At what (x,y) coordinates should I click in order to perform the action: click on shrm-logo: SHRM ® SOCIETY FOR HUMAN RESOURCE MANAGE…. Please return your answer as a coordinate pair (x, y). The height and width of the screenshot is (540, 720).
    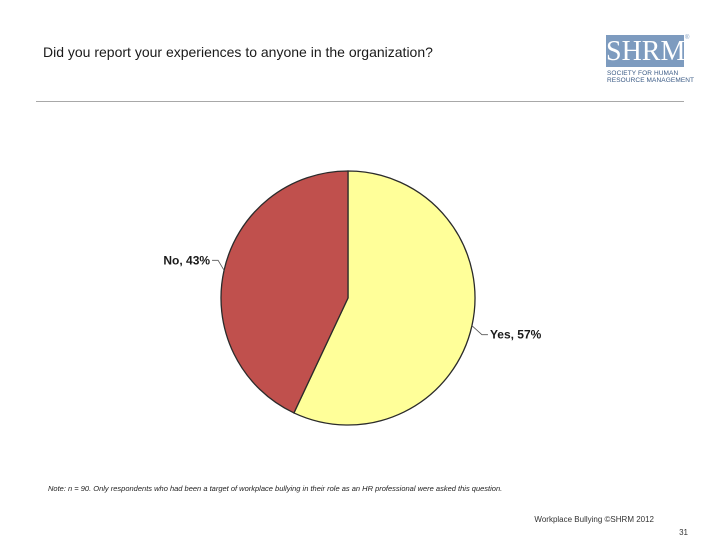
    Looking at the image, I should click on (650, 61).